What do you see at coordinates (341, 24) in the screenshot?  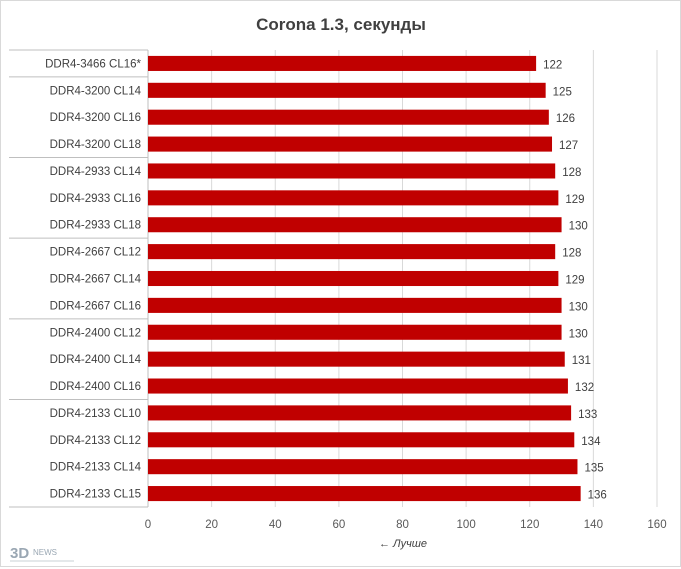 I see `chart-title: Corona 1.3, секунды` at bounding box center [341, 24].